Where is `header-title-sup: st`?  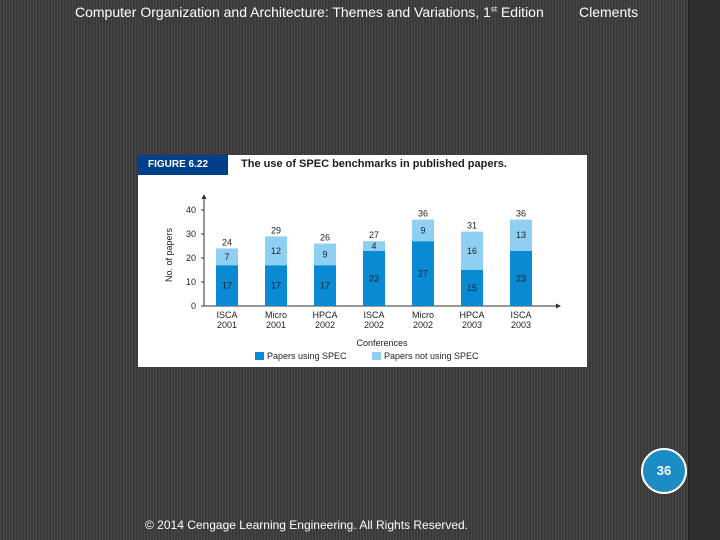
header-title-sup: st is located at coordinates (494, 9).